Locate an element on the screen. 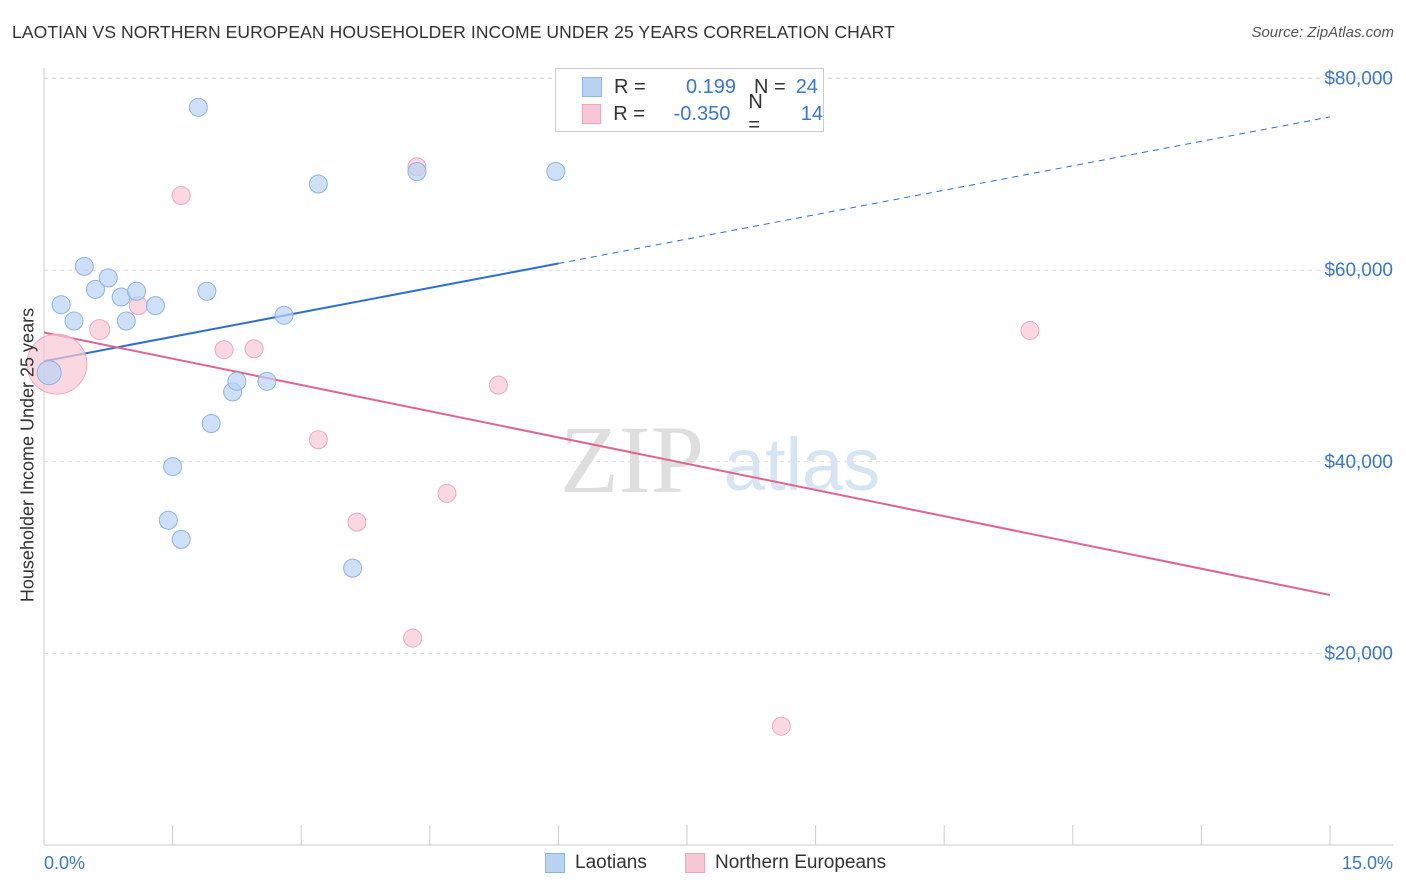 The width and height of the screenshot is (1406, 892). correlation-legend: R = 0.199 N = 24 R = -0.350 N = 14 is located at coordinates (689, 102).